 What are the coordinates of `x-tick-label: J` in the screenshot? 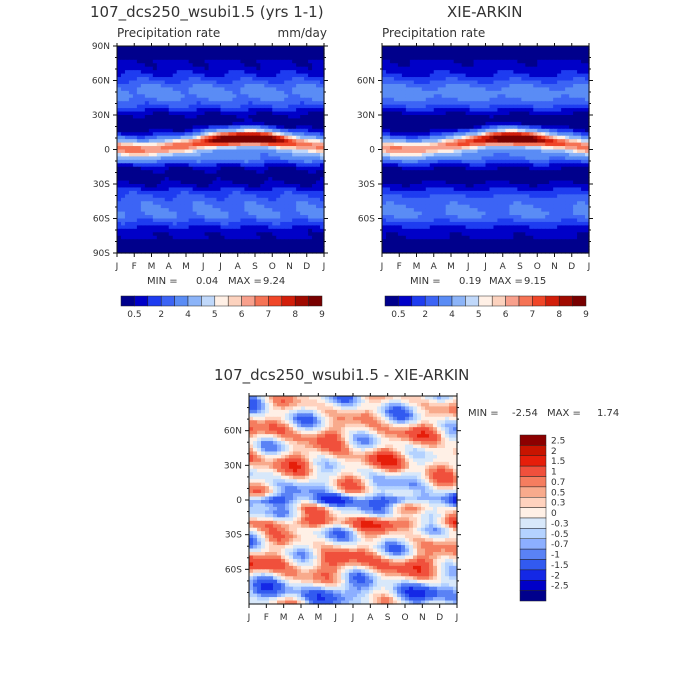 It's located at (117, 267).